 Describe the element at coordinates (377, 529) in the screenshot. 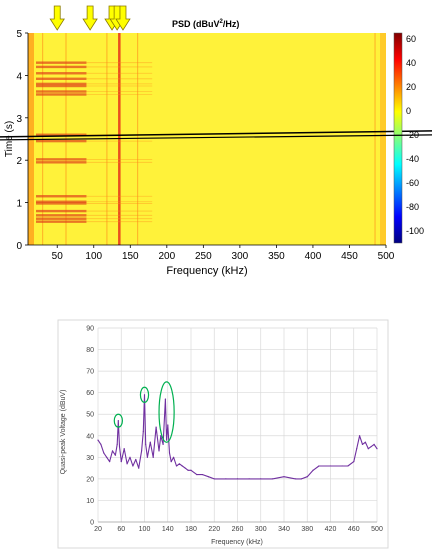

I see `x-tick-label: 500` at that location.